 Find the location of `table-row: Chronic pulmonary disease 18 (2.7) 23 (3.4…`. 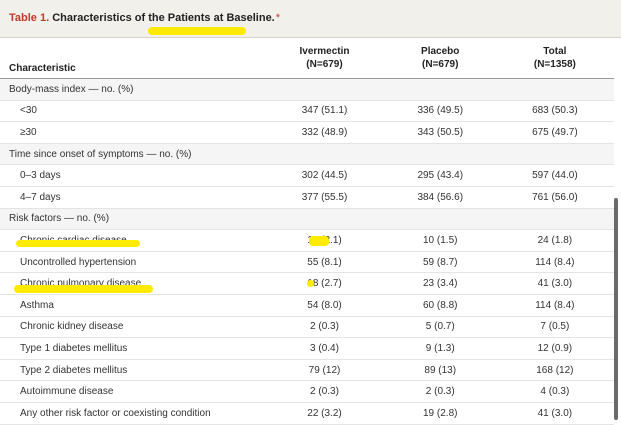

table-row: Chronic pulmonary disease 18 (2.7) 23 (3.4… is located at coordinates (307, 283).